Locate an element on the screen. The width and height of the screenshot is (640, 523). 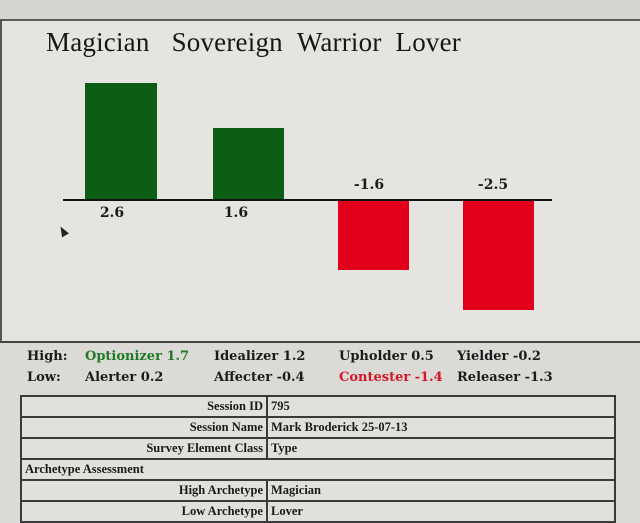
top-strip is located at coordinates (320, 10).